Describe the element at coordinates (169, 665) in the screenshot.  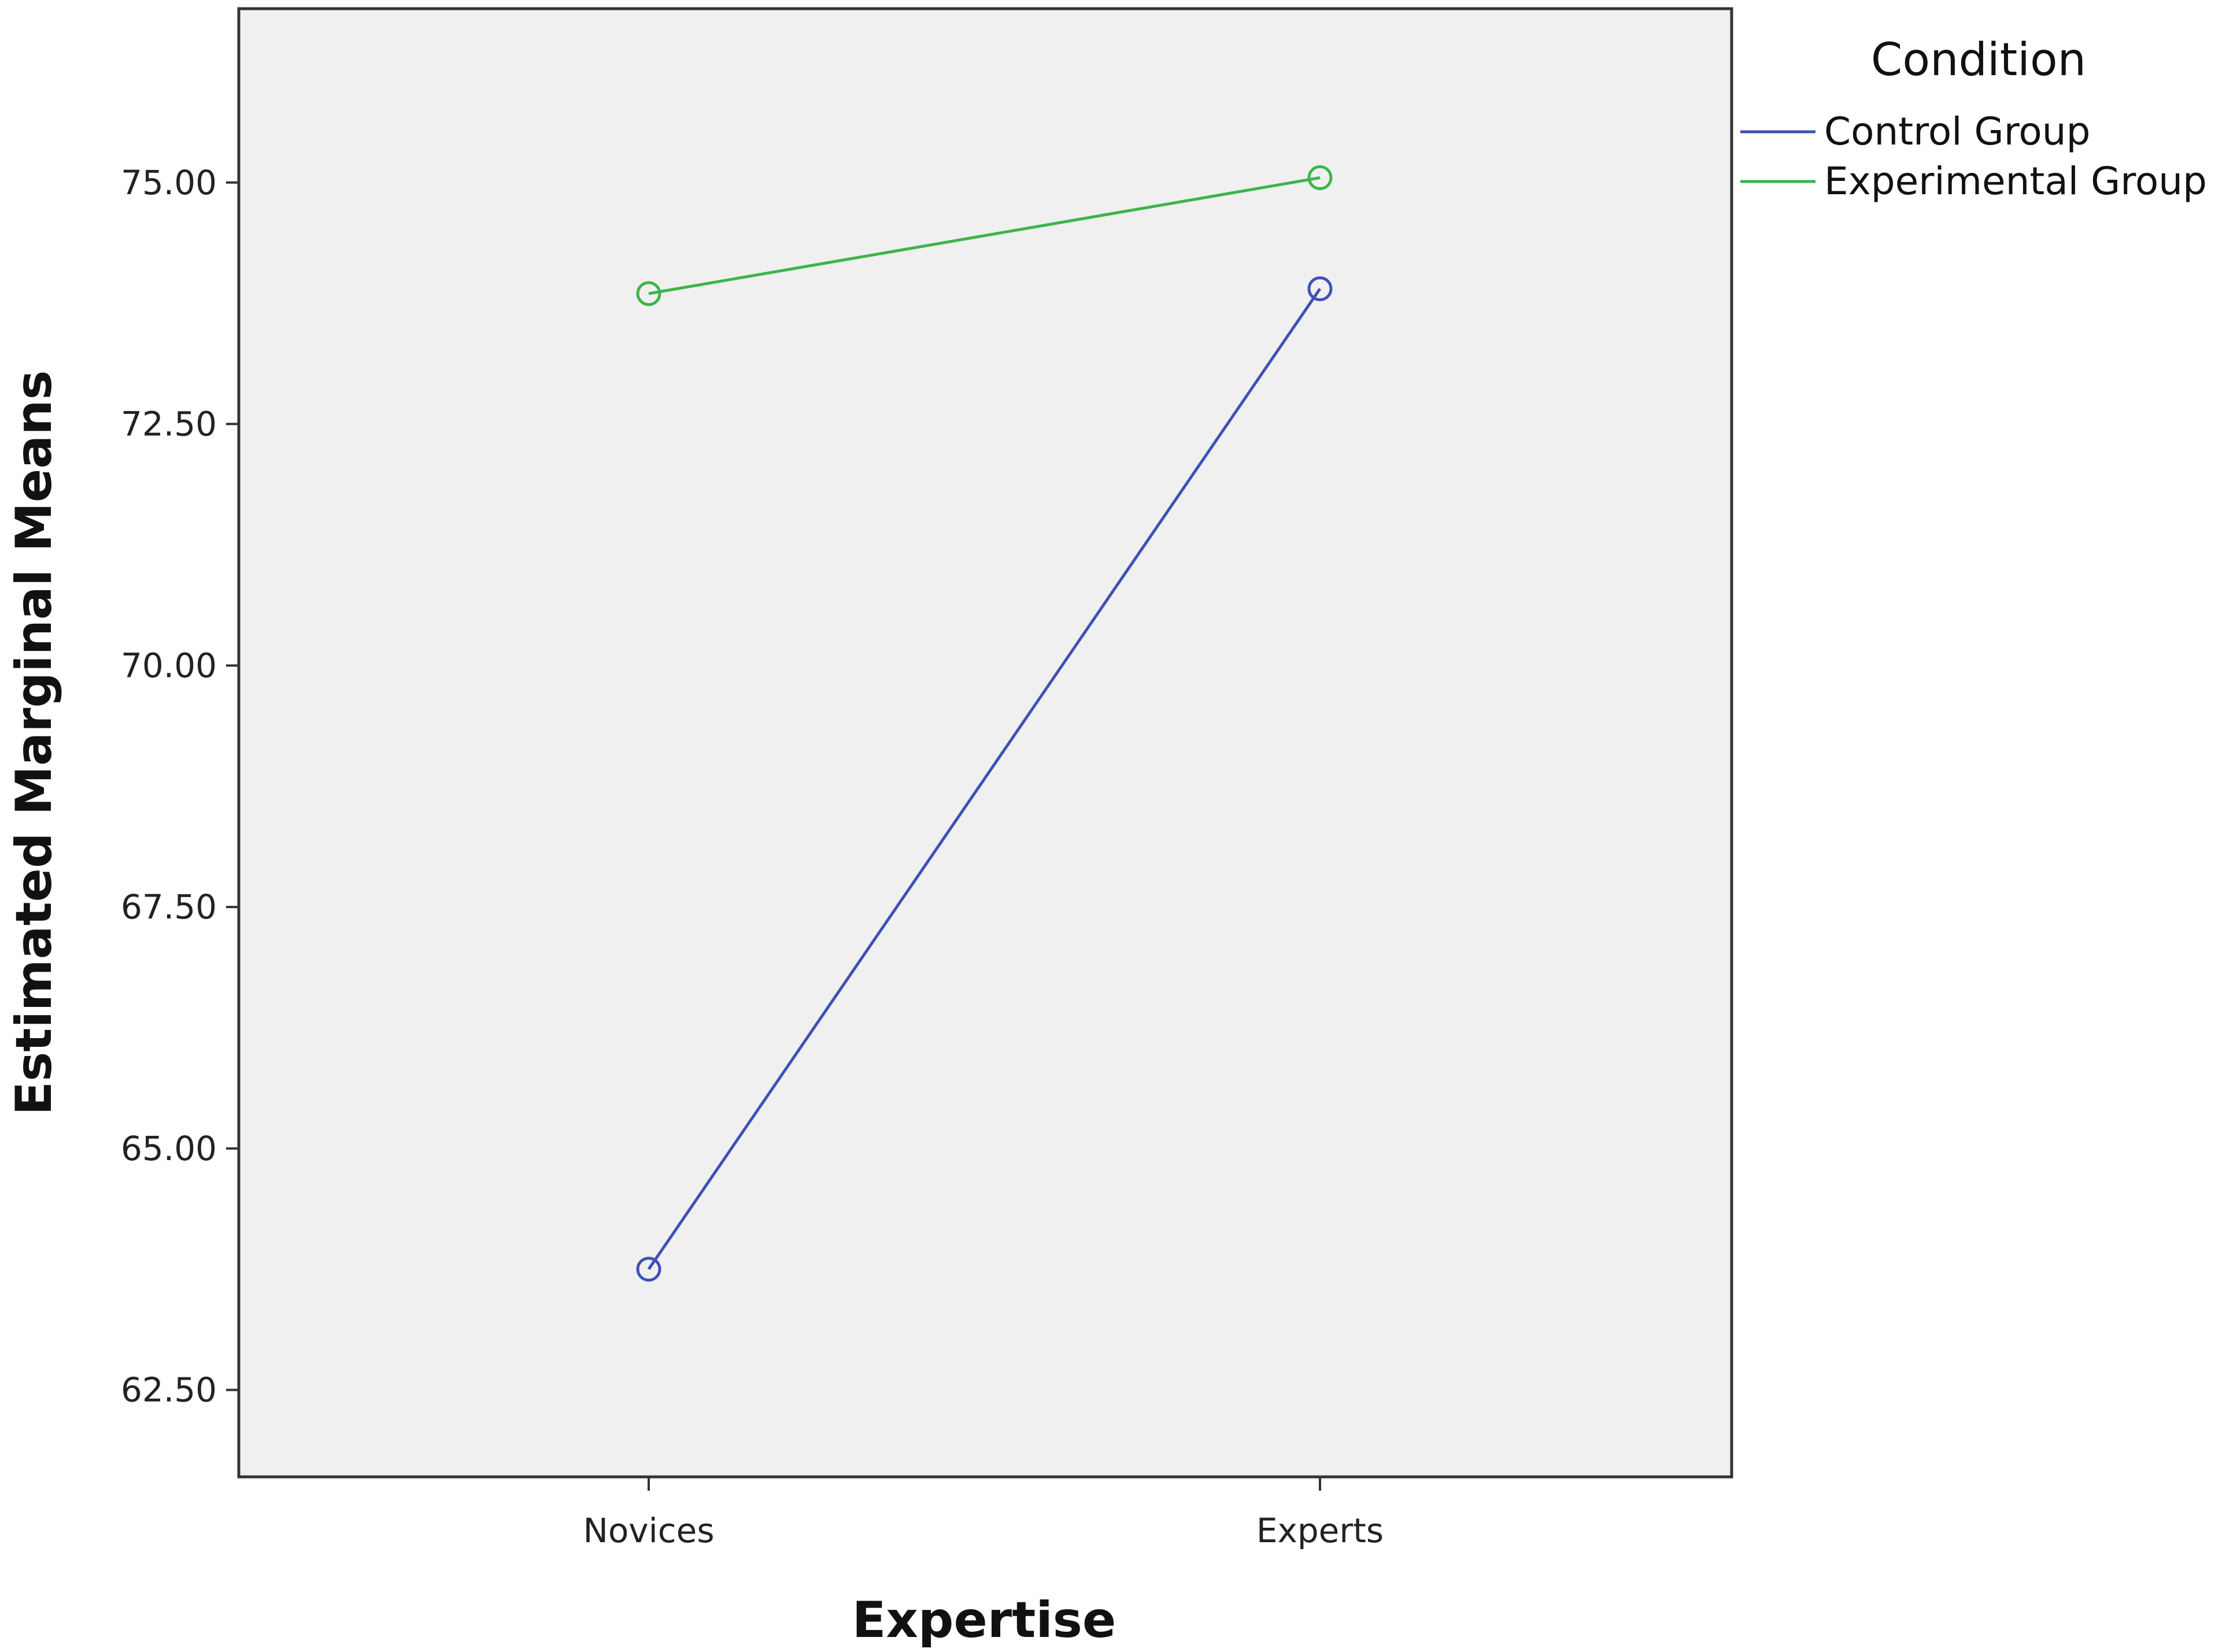
I see `y-tick-label: 70.00` at that location.